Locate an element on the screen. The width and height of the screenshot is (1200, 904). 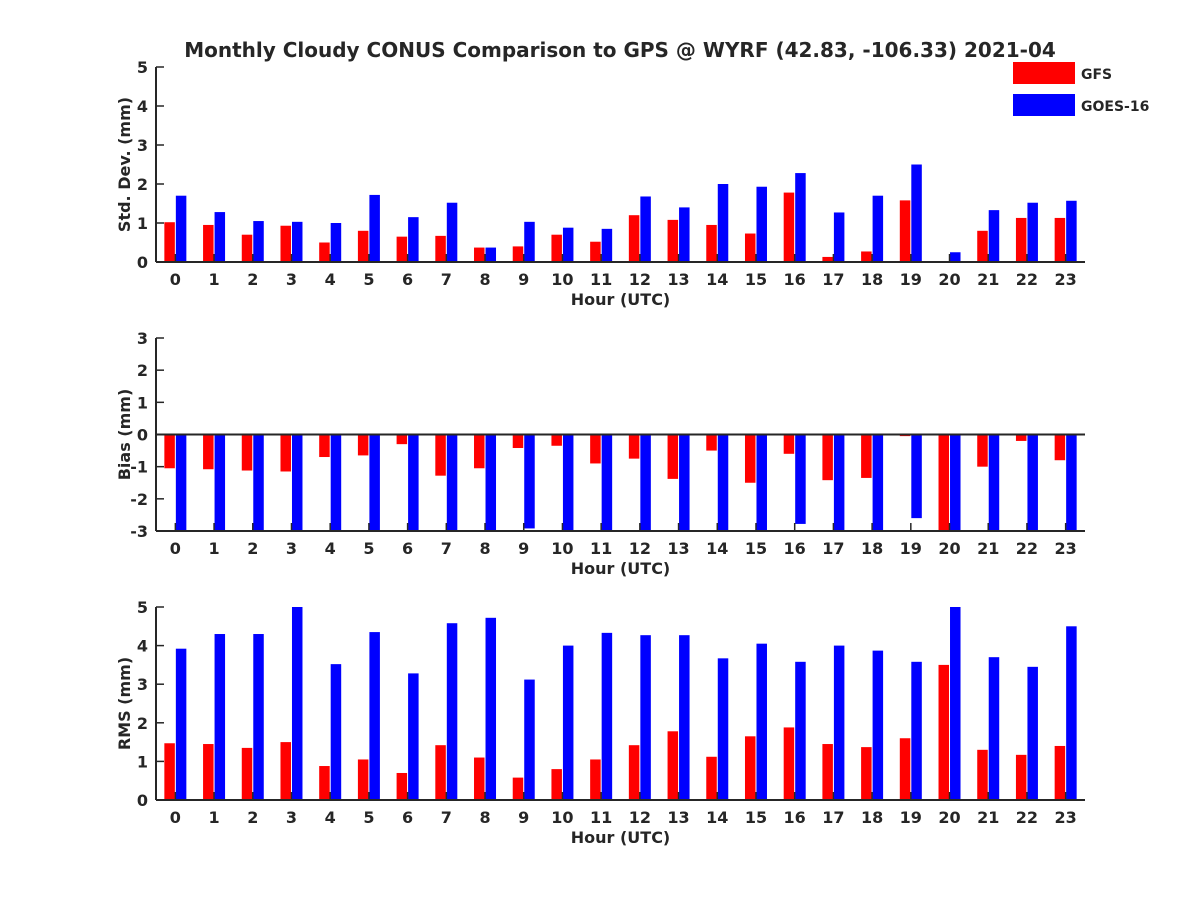
y-tick-label: -1 is located at coordinates (139, 467).